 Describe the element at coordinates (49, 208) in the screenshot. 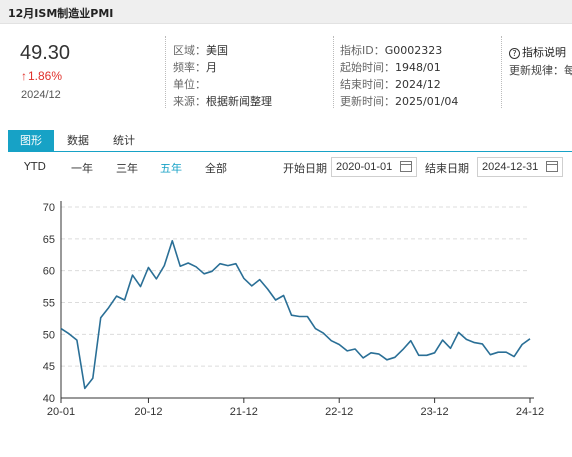

I see `y-tick-label: 70` at that location.